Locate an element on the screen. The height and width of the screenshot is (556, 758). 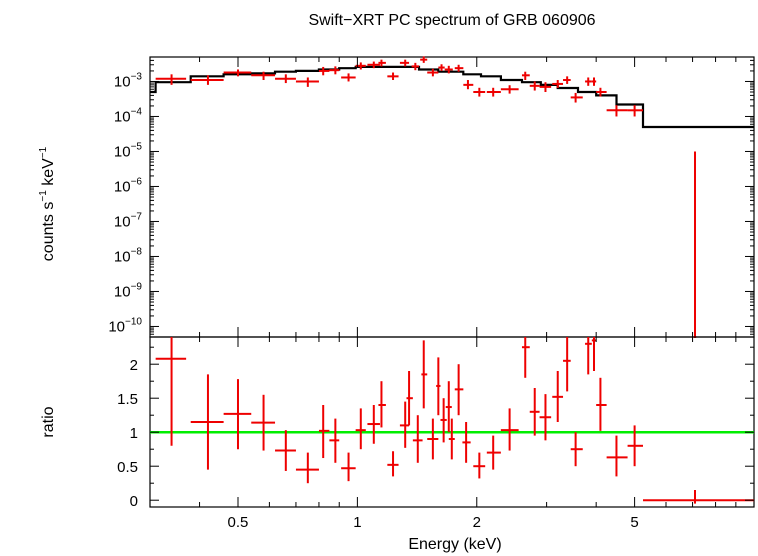
y-tick-label: 2 is located at coordinates (134, 365).